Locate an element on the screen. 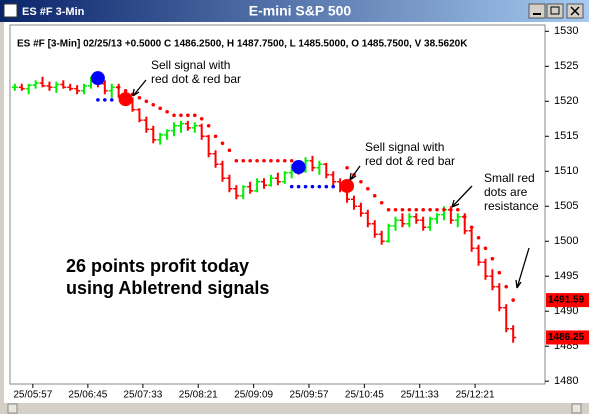  x-tick-label: 25/12:21 is located at coordinates (475, 395).